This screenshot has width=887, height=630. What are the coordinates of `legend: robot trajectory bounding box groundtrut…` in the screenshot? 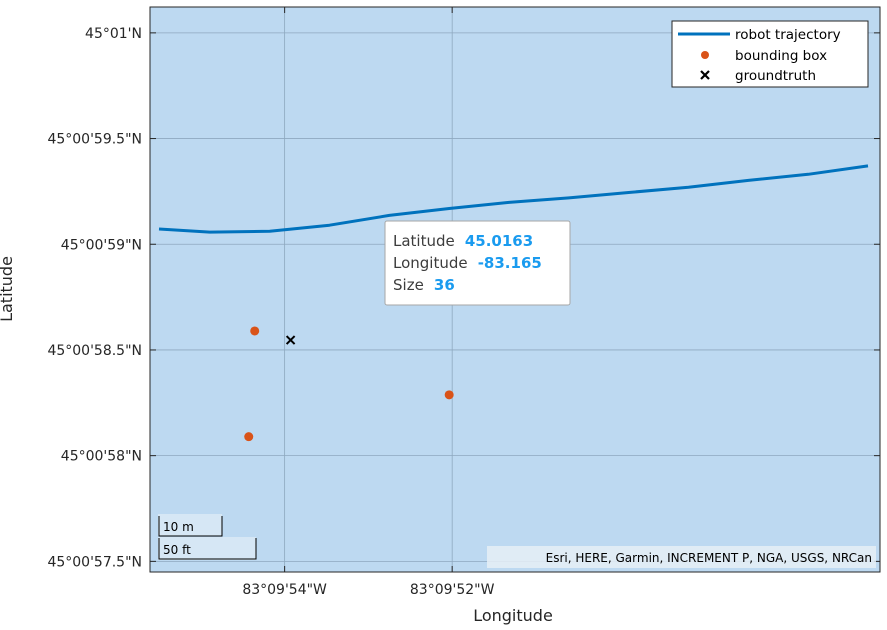 It's located at (770, 54).